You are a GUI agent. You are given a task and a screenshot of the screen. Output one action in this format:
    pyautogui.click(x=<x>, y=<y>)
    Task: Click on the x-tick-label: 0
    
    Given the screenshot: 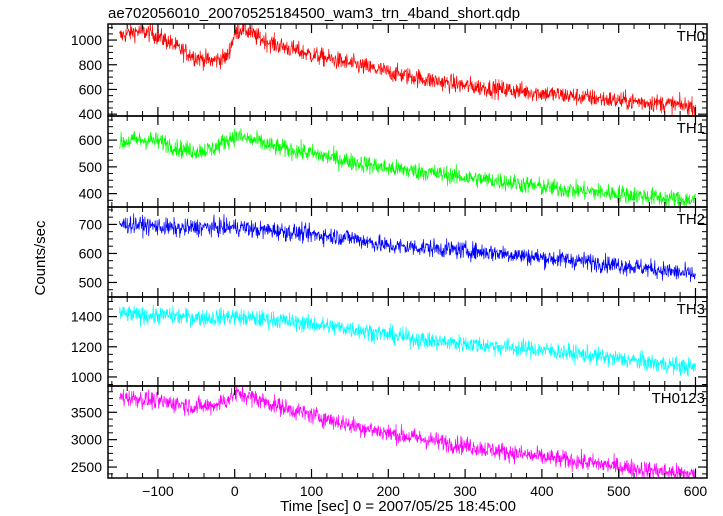 What is the action you would take?
    pyautogui.click(x=235, y=491)
    